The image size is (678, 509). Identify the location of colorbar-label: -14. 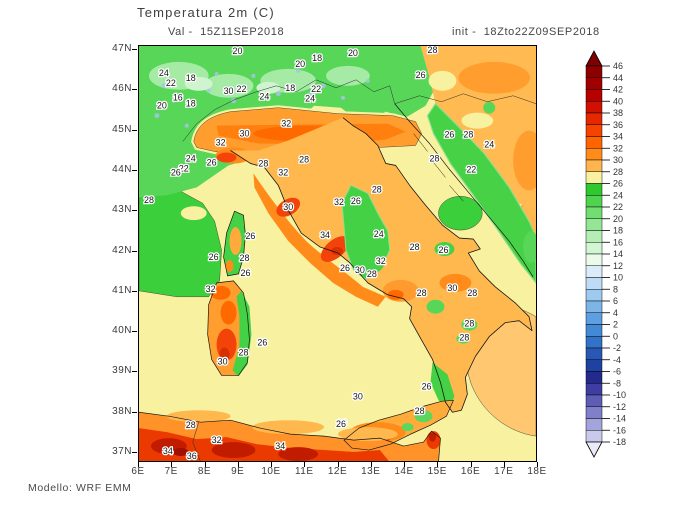
(619, 419).